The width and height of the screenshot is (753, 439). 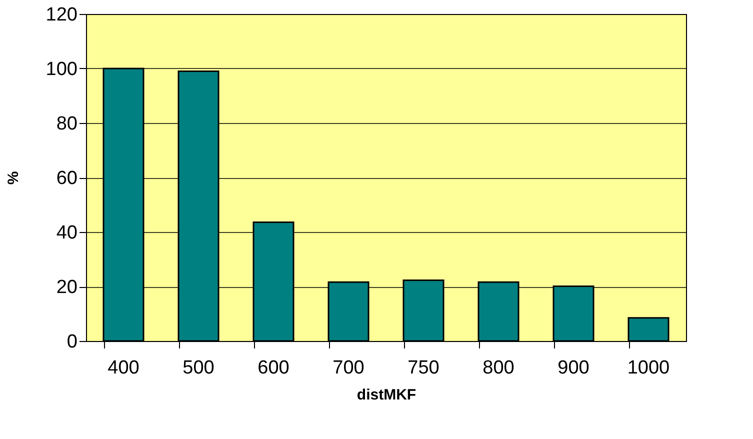 I want to click on x-axis-title: distMKF, so click(x=386, y=395).